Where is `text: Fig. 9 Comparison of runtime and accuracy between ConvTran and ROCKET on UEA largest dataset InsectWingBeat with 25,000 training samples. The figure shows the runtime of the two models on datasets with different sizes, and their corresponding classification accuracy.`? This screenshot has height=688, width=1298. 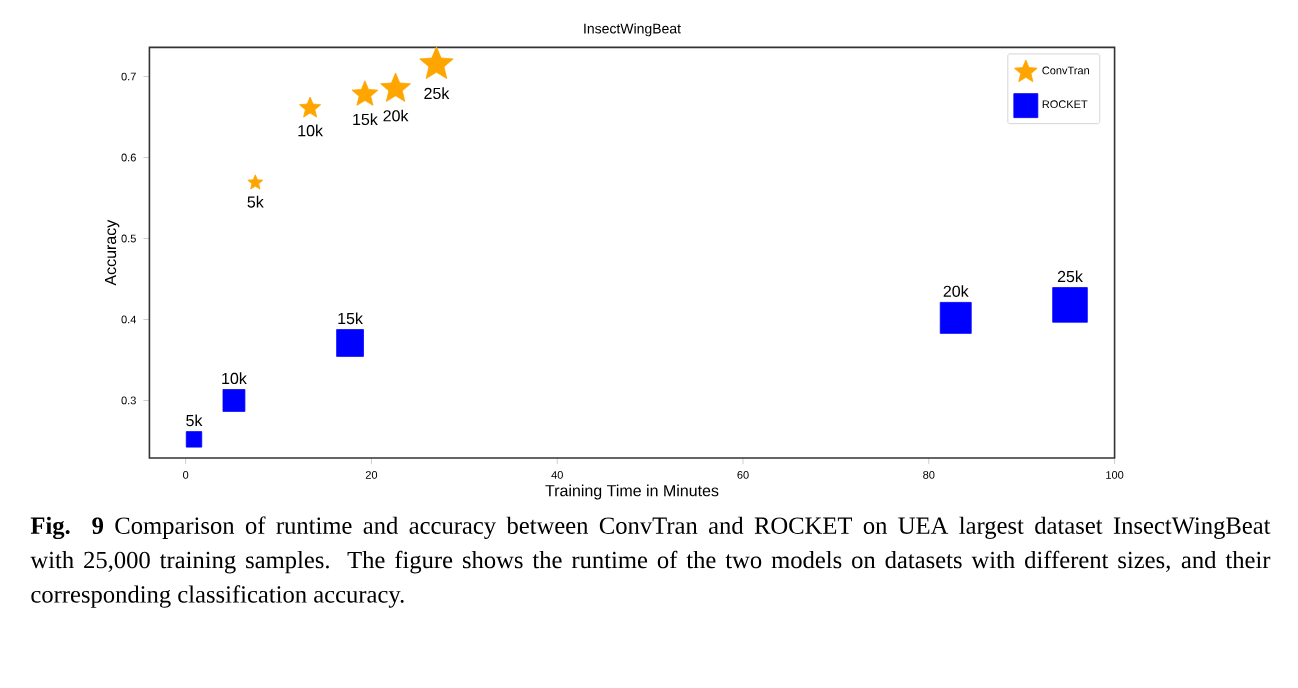 text: Fig. 9 Comparison of runtime and accuracy between ConvTran and ROCKET on UEA largest dataset InsectWingBeat with 25,000 training samples. The figure shows the runtime of the two models on datasets with different sizes, and their corresponding classification accuracy. is located at coordinates (650, 562).